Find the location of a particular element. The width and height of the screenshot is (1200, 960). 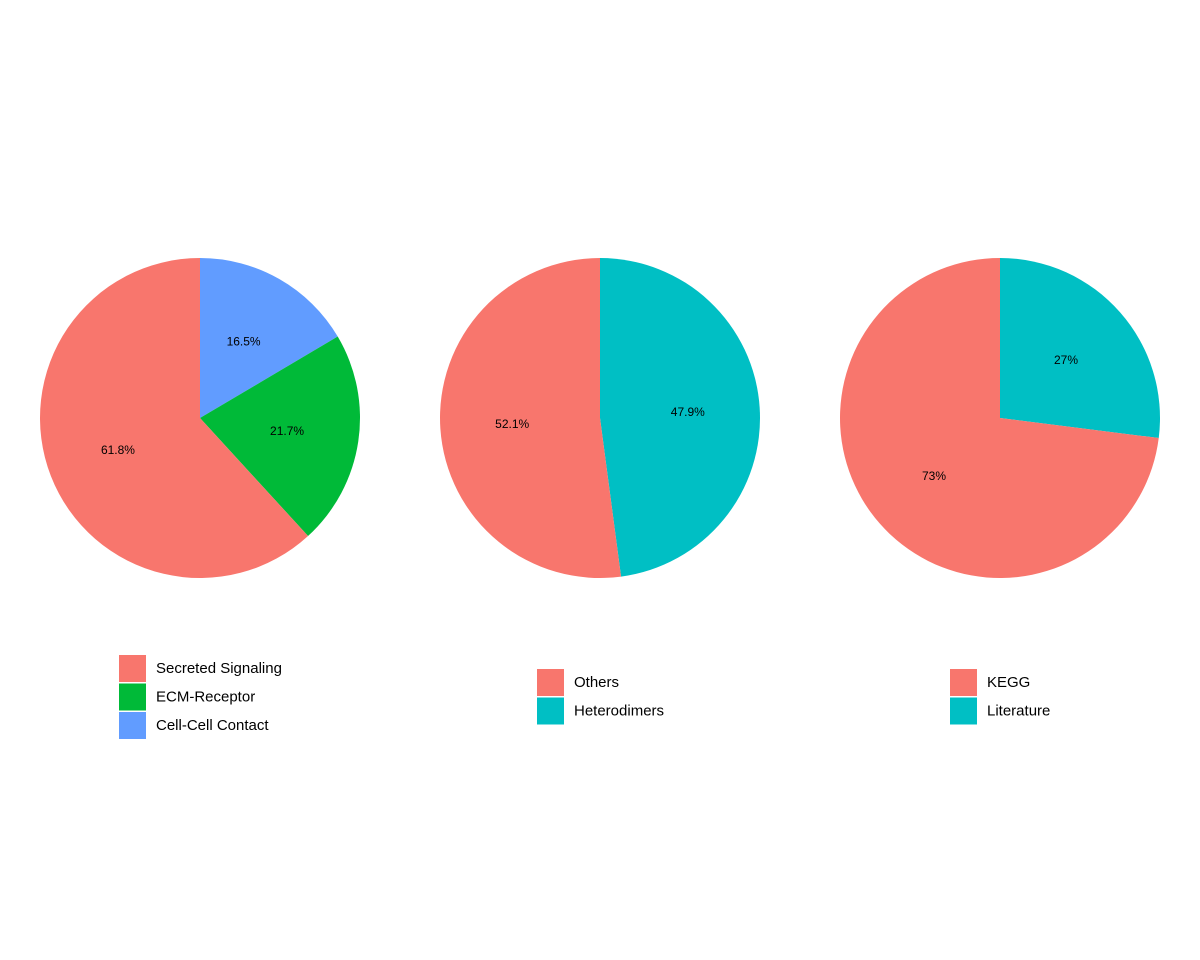

legend-label-literature: Literature is located at coordinates (1018, 711).